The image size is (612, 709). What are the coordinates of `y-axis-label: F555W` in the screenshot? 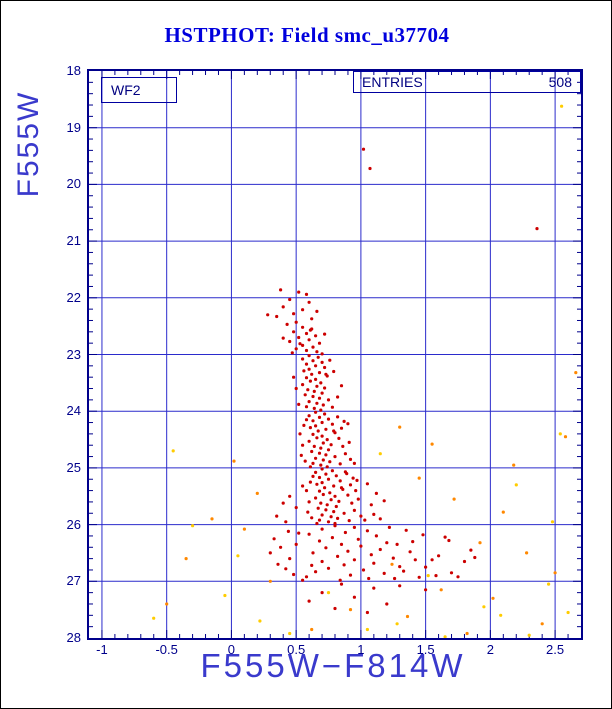 It's located at (28, 144).